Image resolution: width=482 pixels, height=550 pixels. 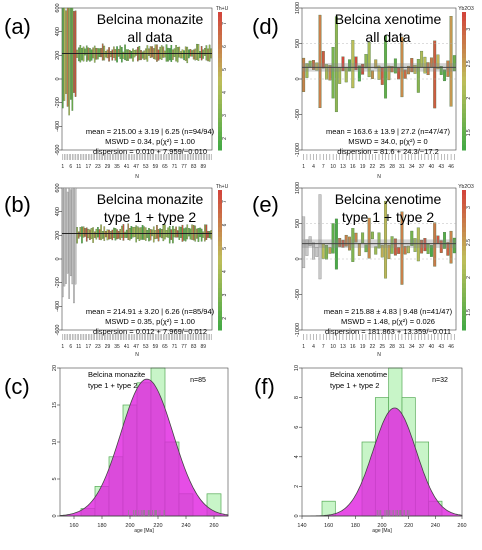 I want to click on x-tick-label: 19, so click(x=363, y=167).